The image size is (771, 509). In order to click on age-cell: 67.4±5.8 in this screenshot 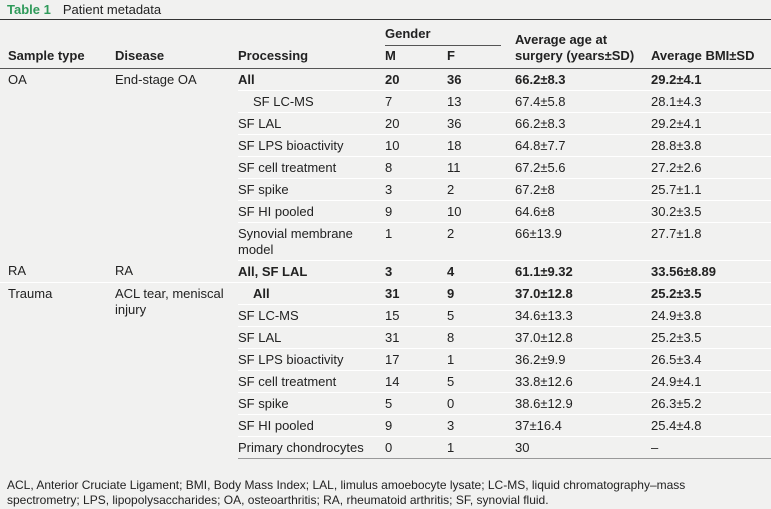, I will do `click(583, 101)`.